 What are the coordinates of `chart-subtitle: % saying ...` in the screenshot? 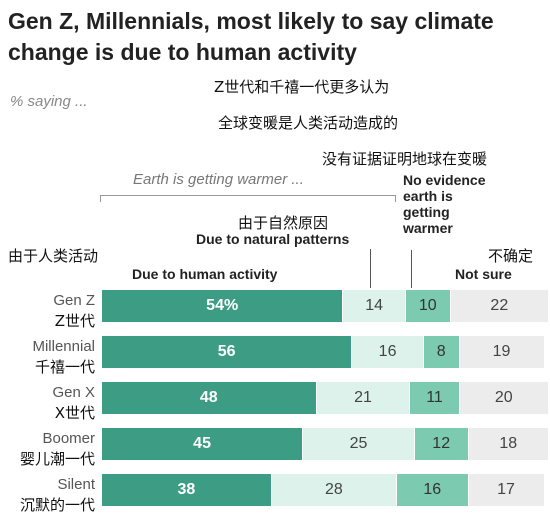 It's located at (49, 101).